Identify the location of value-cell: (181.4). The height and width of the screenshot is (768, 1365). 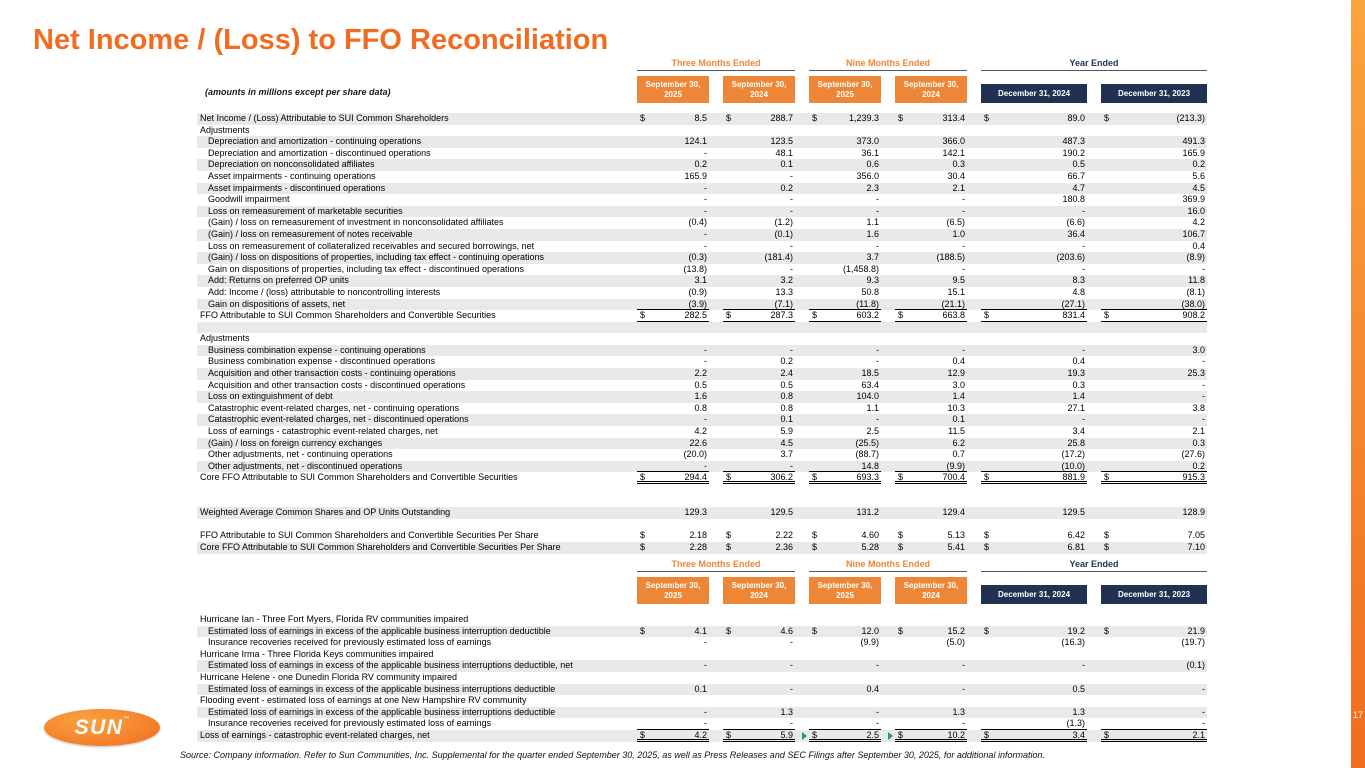
(778, 257).